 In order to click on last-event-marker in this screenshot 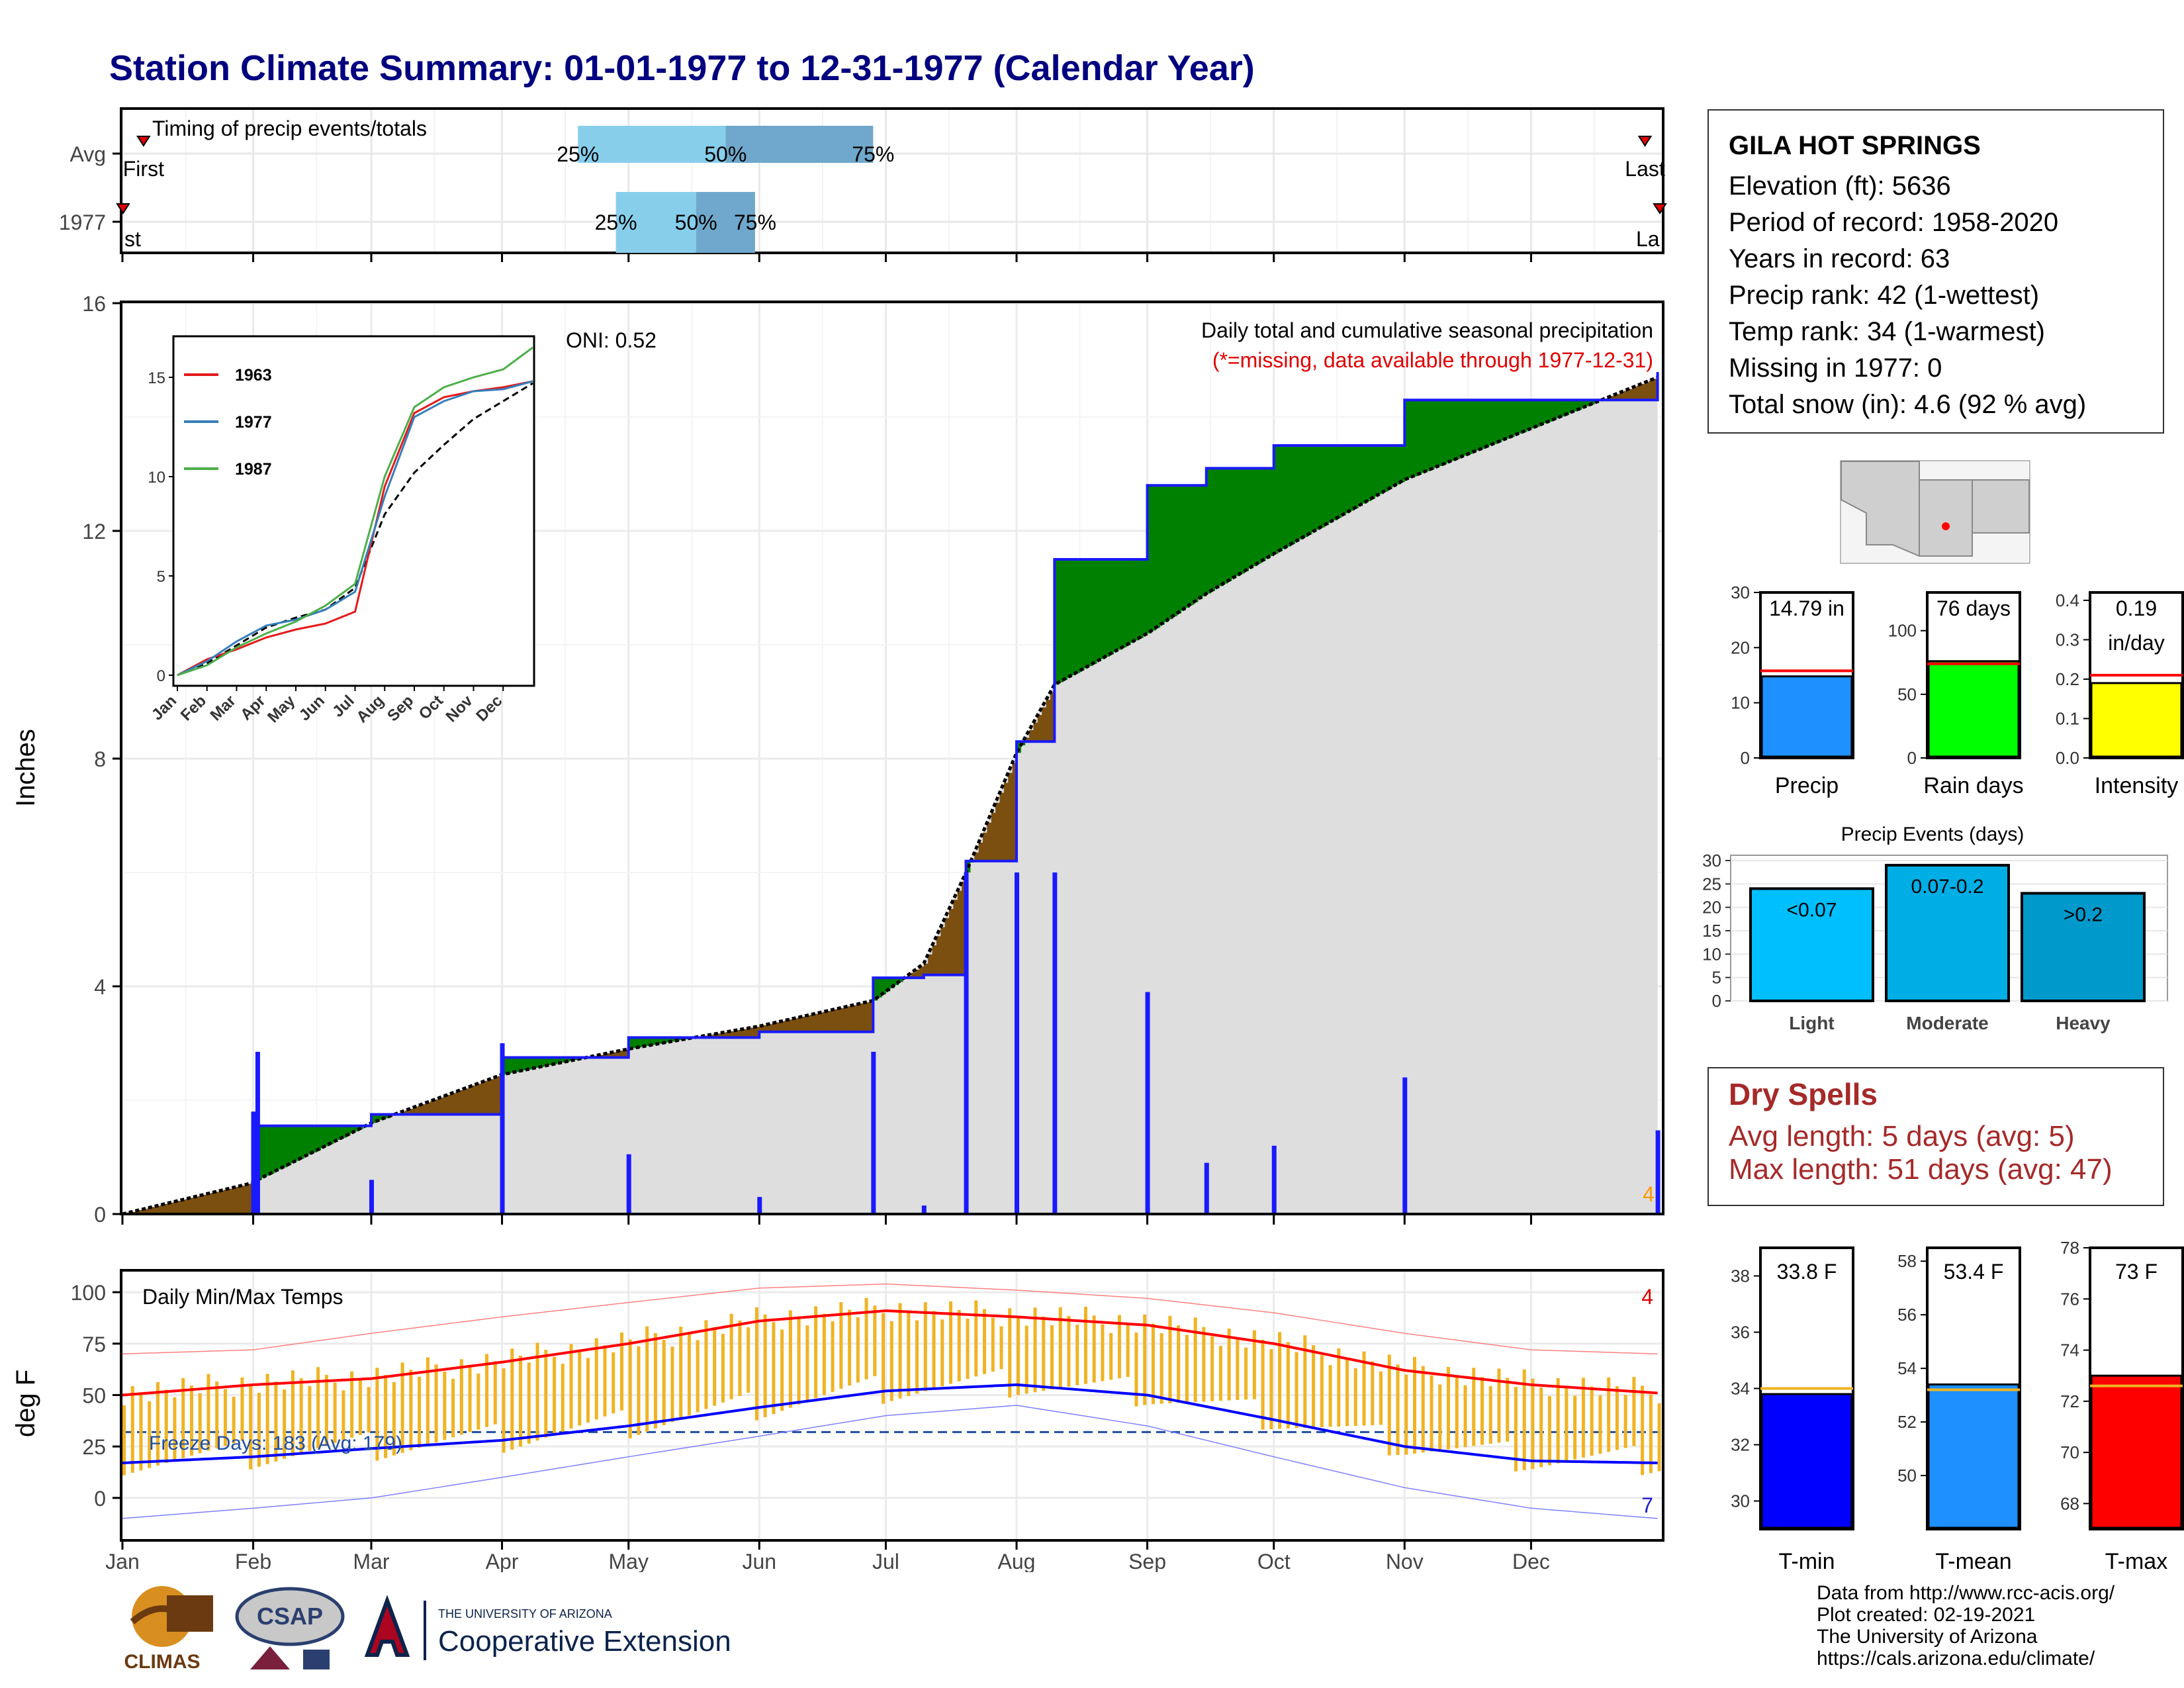, I will do `click(1645, 141)`.